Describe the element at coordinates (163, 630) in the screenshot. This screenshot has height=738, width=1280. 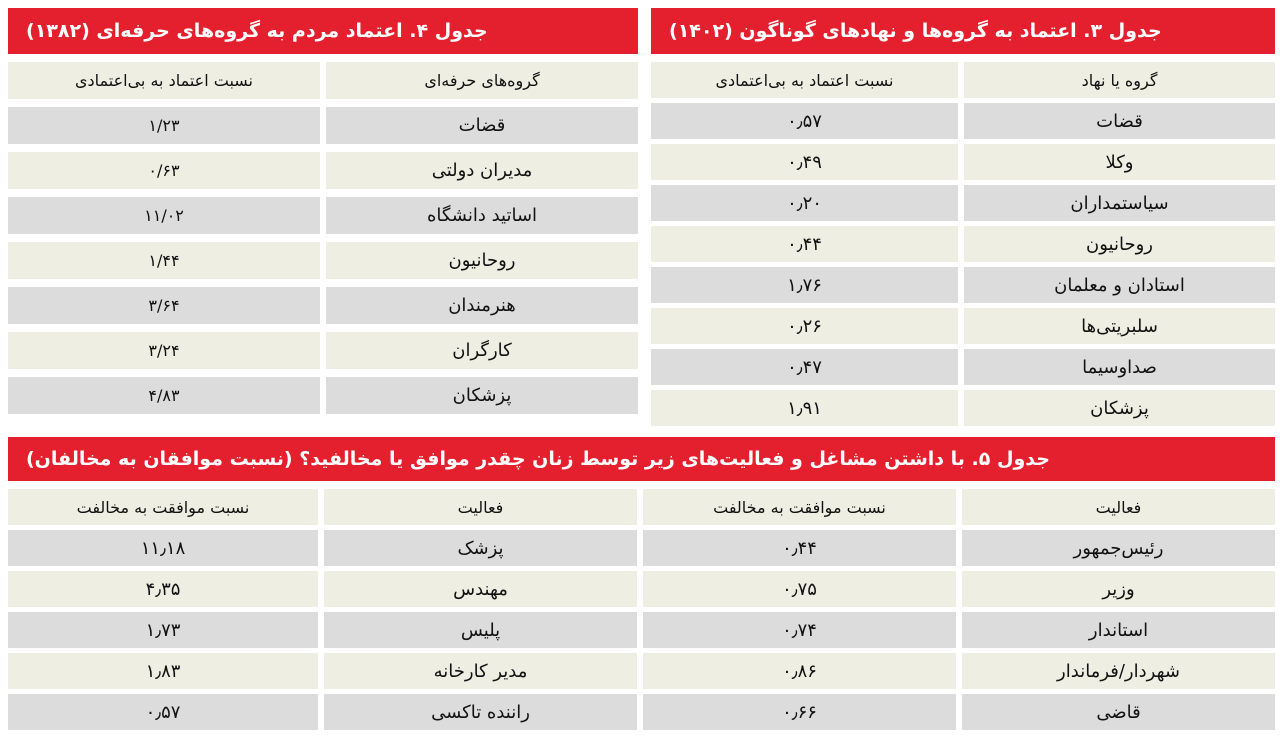
I see `label-cell: ۱٫۷۳` at that location.